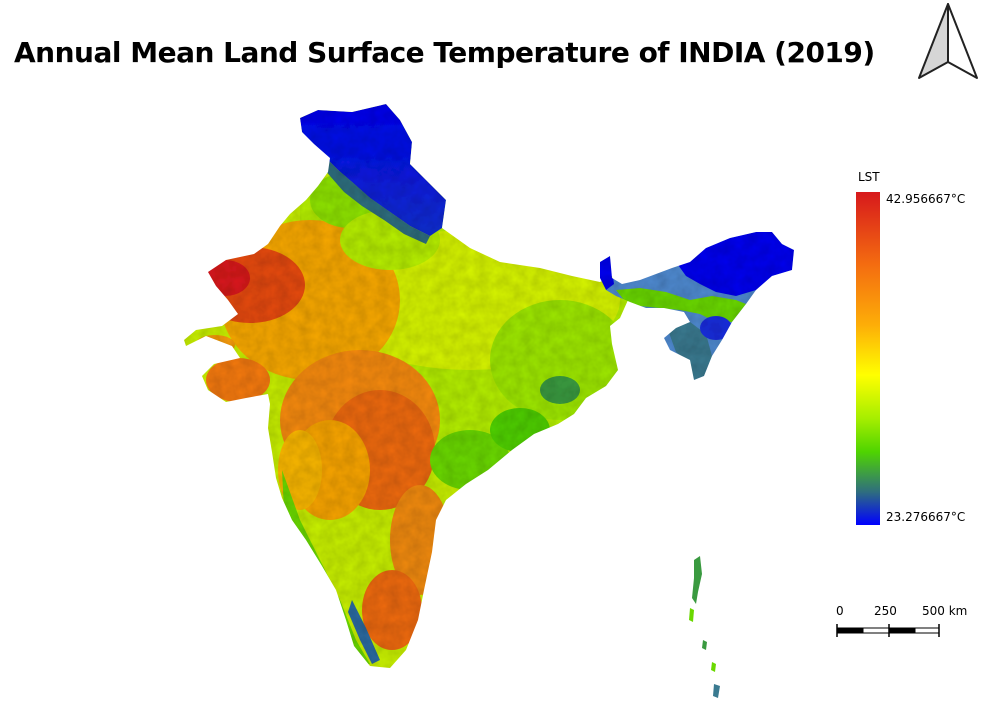  I want to click on legend-title: LST, so click(869, 177).